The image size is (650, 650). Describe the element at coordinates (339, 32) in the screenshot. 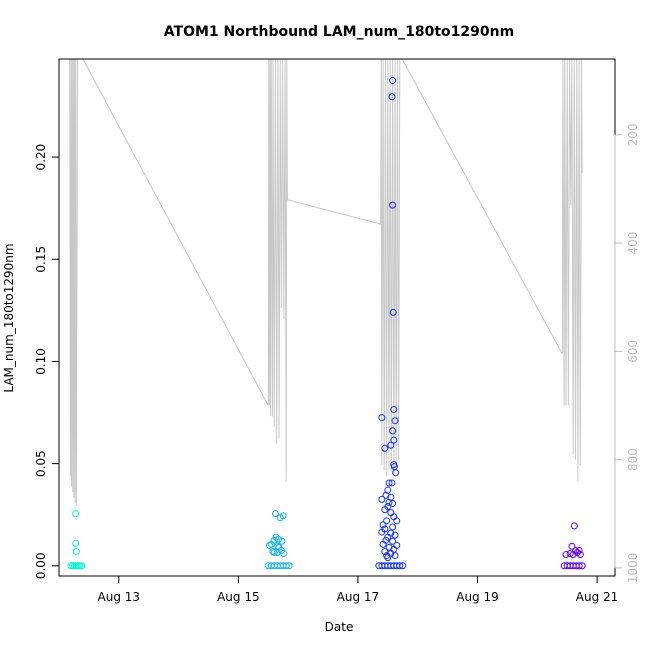

I see `chart-title: ATOM1 Northbound LAM_num_180to1290nm` at that location.